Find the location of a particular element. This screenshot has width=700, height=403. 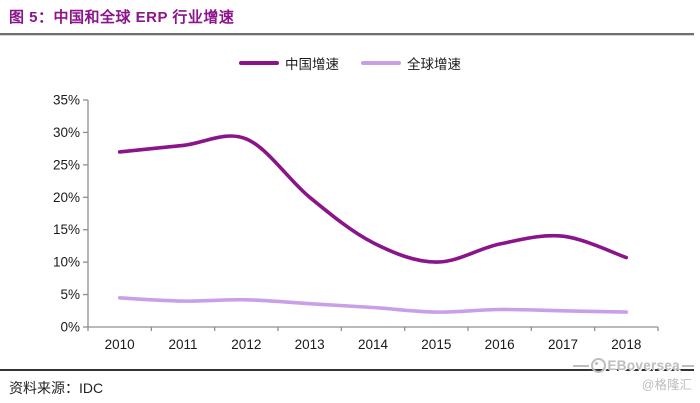

title-divider is located at coordinates (347, 34).